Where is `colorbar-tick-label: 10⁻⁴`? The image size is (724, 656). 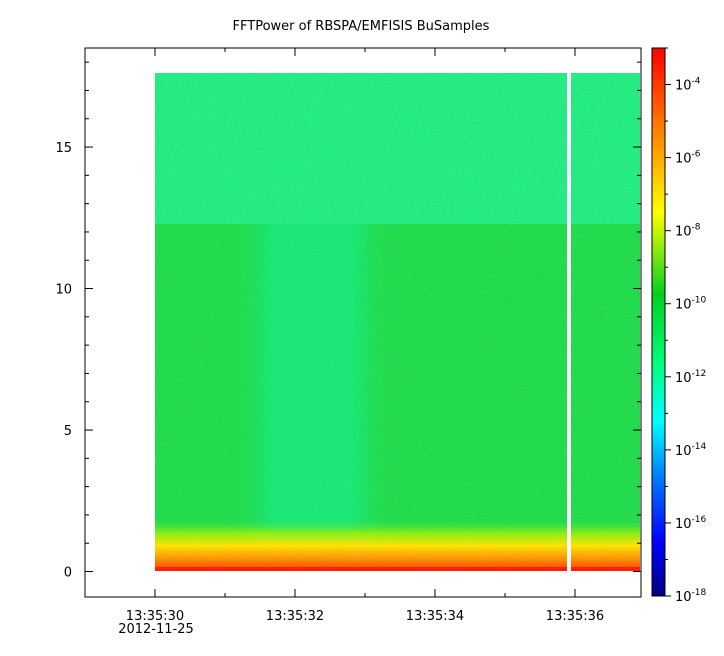
colorbar-tick-label: 10⁻⁴ is located at coordinates (688, 85).